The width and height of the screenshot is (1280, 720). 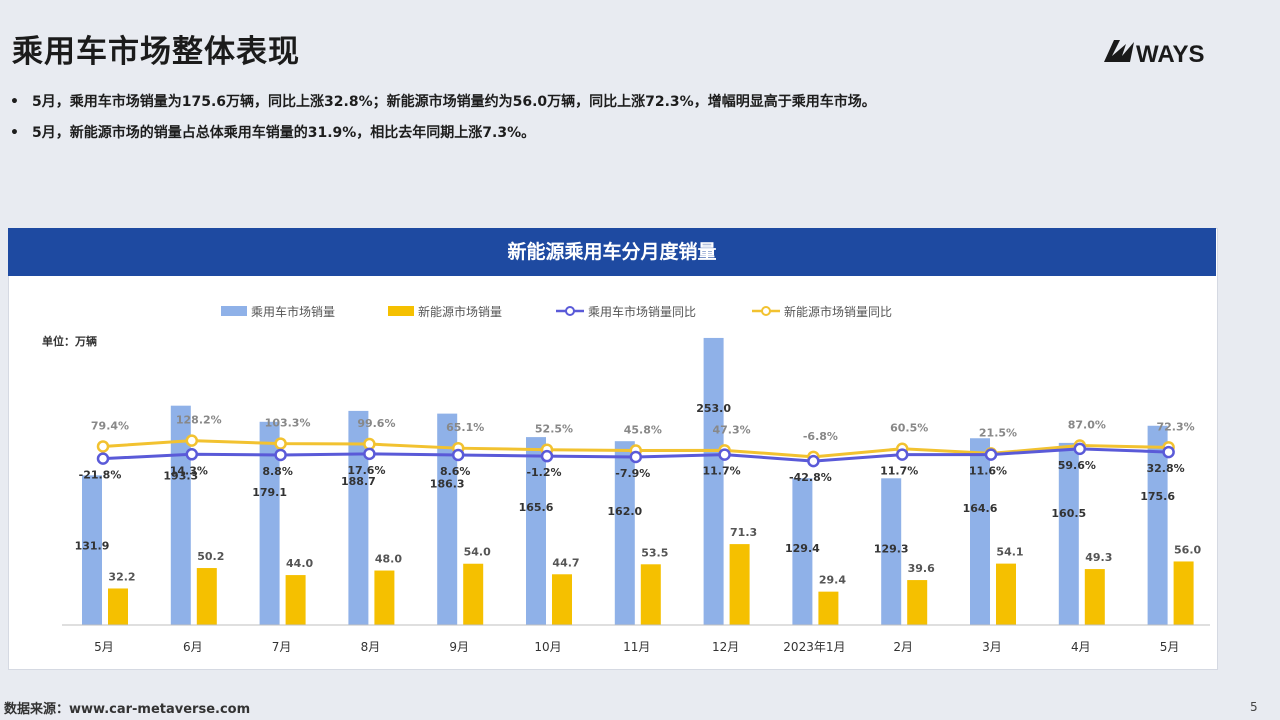 I want to click on total-yoy-label: 17.6%, so click(x=366, y=470).